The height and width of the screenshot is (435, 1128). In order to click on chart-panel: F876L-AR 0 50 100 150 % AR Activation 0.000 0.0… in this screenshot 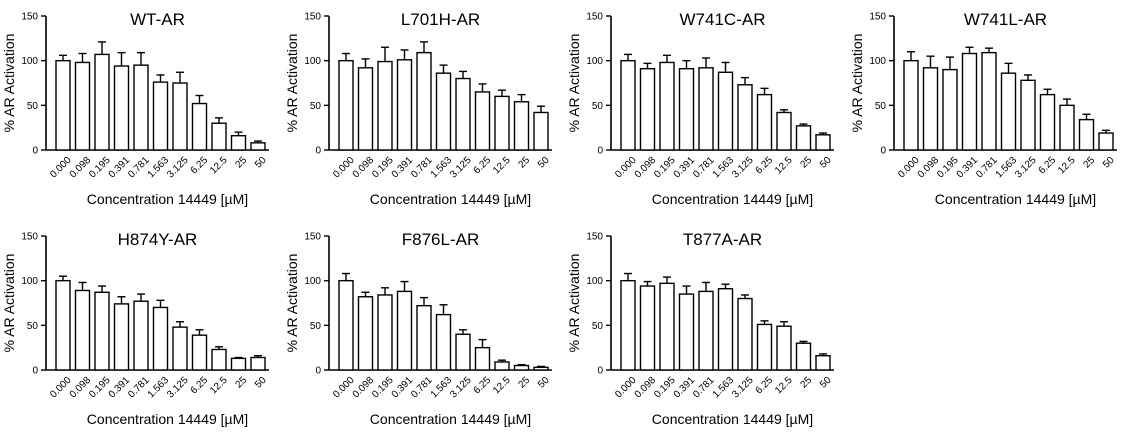, I will do `click(418, 327)`.